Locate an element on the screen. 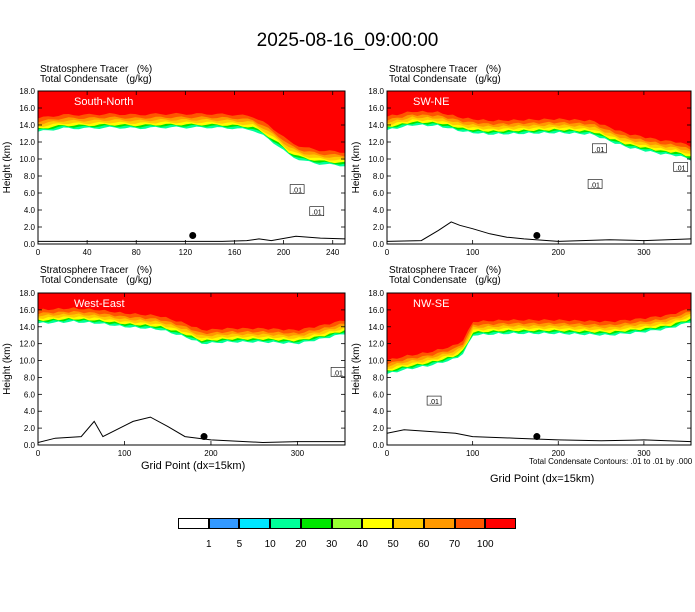 This screenshot has width=695, height=612. colorbar-label: 40 is located at coordinates (362, 544).